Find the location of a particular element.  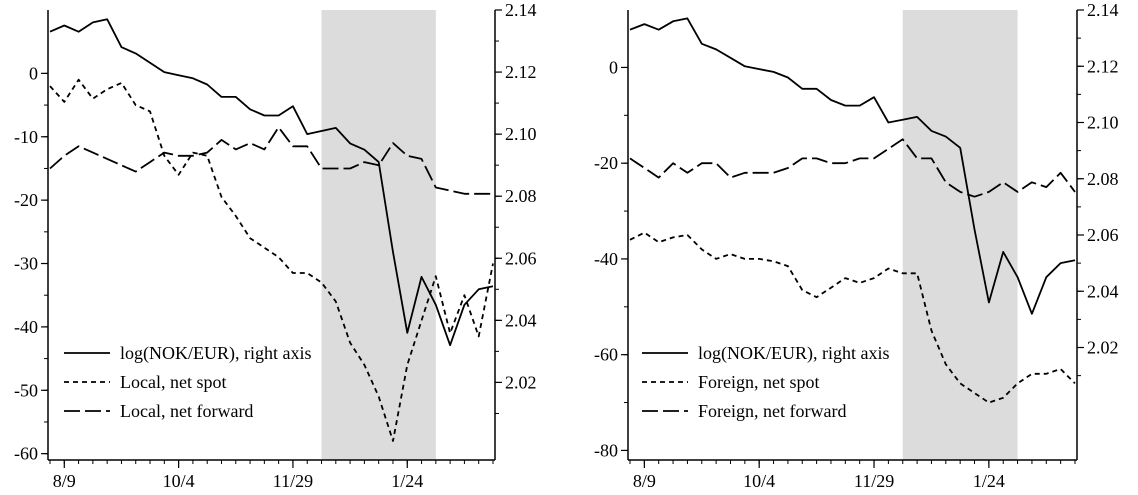

left-tick-label: -10 is located at coordinates (26, 137).